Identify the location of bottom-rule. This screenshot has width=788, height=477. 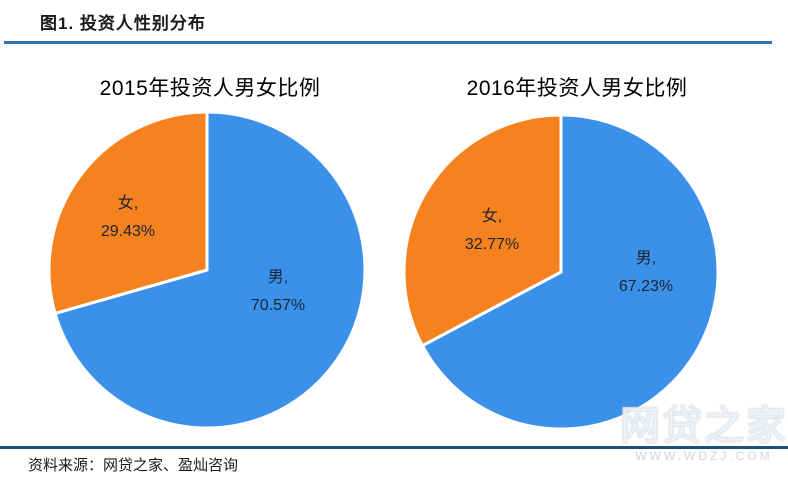
(394, 447).